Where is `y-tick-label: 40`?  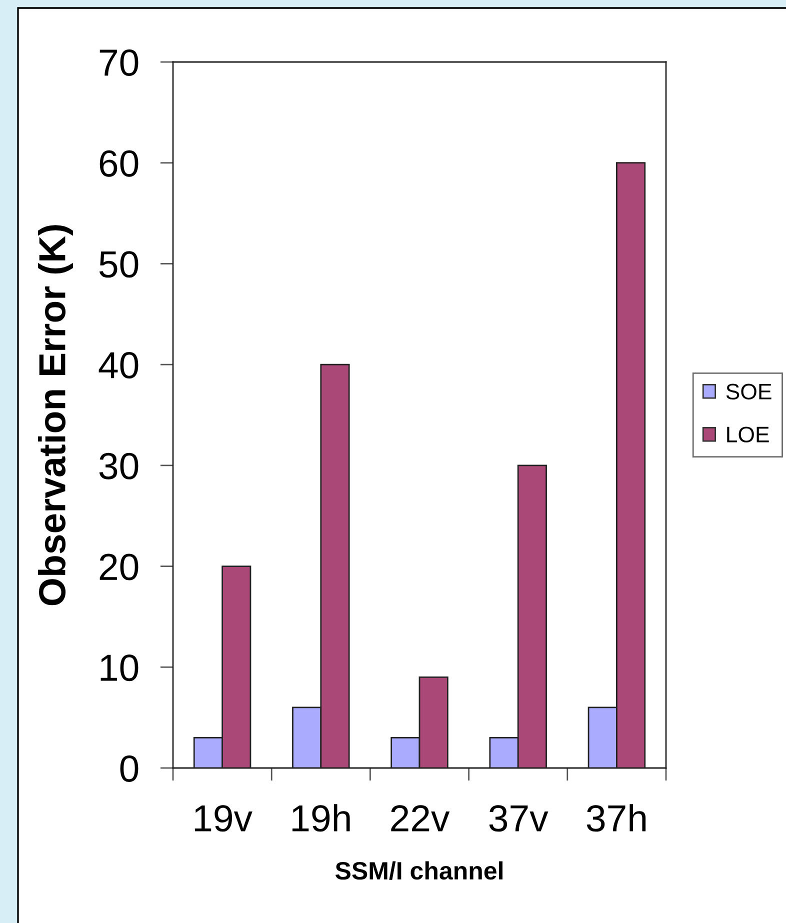
y-tick-label: 40 is located at coordinates (118, 365).